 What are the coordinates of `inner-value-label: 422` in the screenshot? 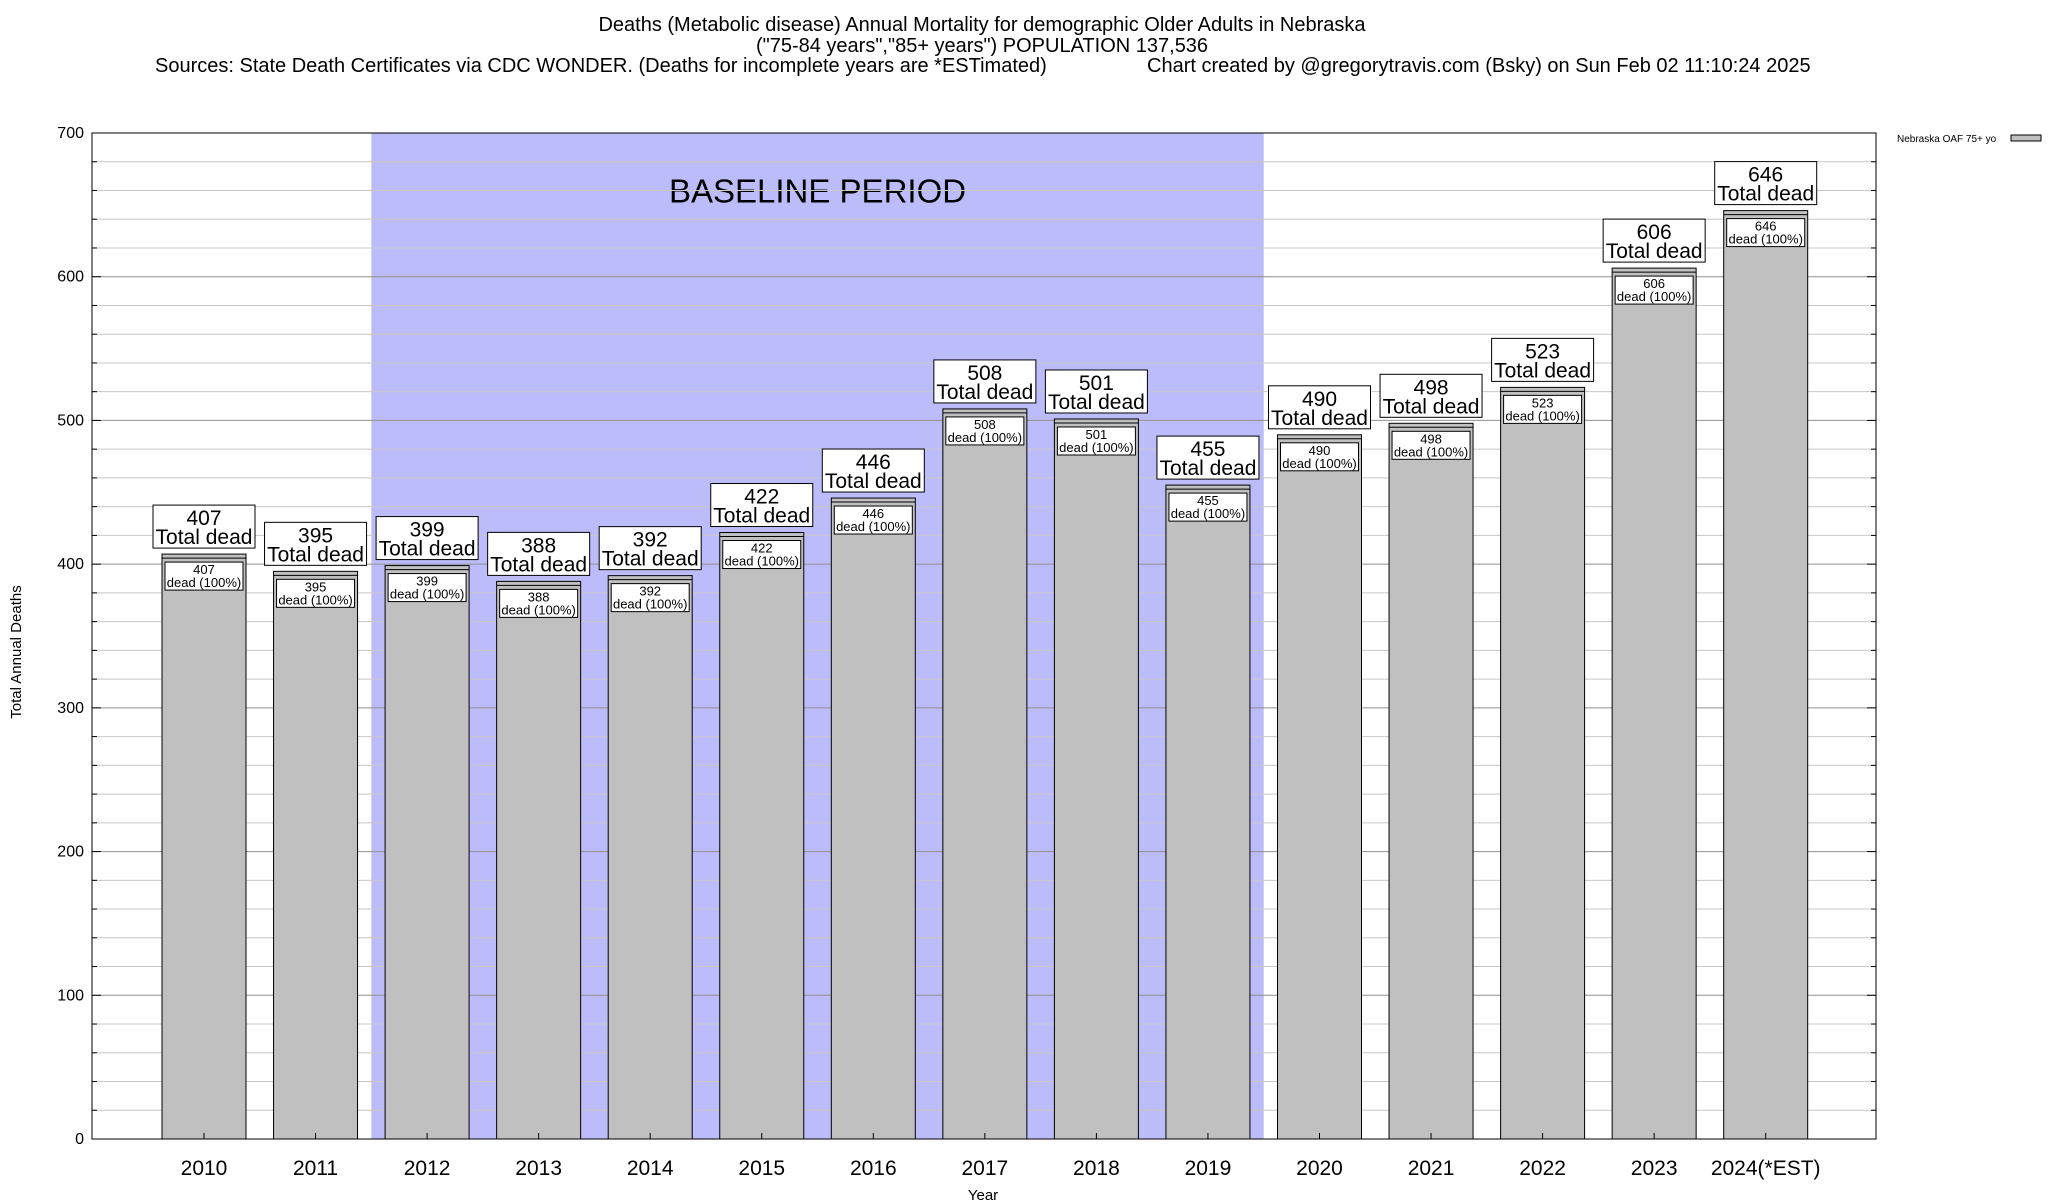 It's located at (762, 548).